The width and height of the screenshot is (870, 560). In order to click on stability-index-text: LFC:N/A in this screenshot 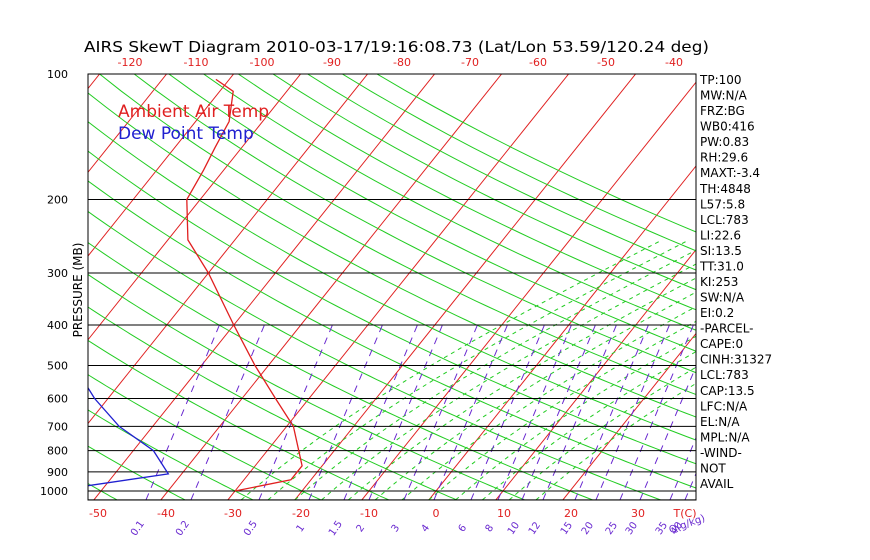, I will do `click(724, 406)`.